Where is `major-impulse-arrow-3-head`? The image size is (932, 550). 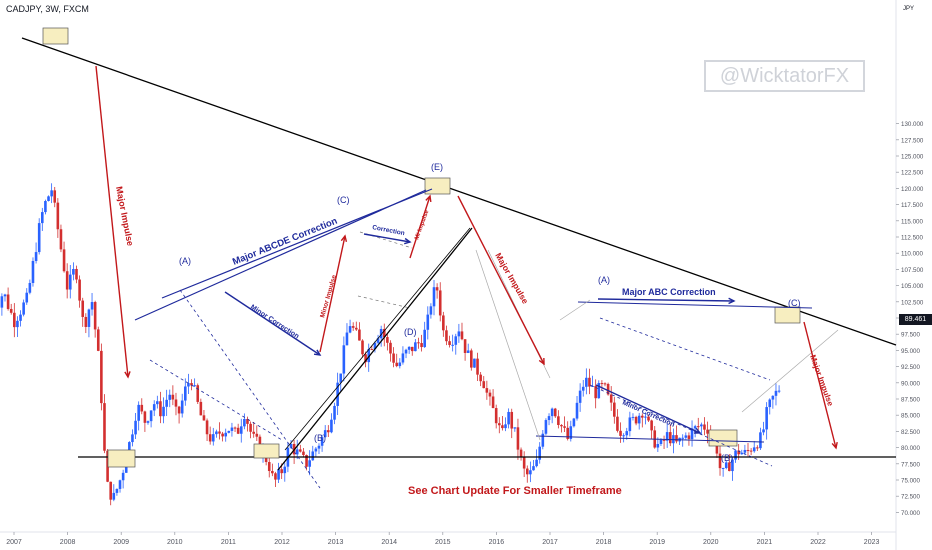 major-impulse-arrow-3-head is located at coordinates (834, 445).